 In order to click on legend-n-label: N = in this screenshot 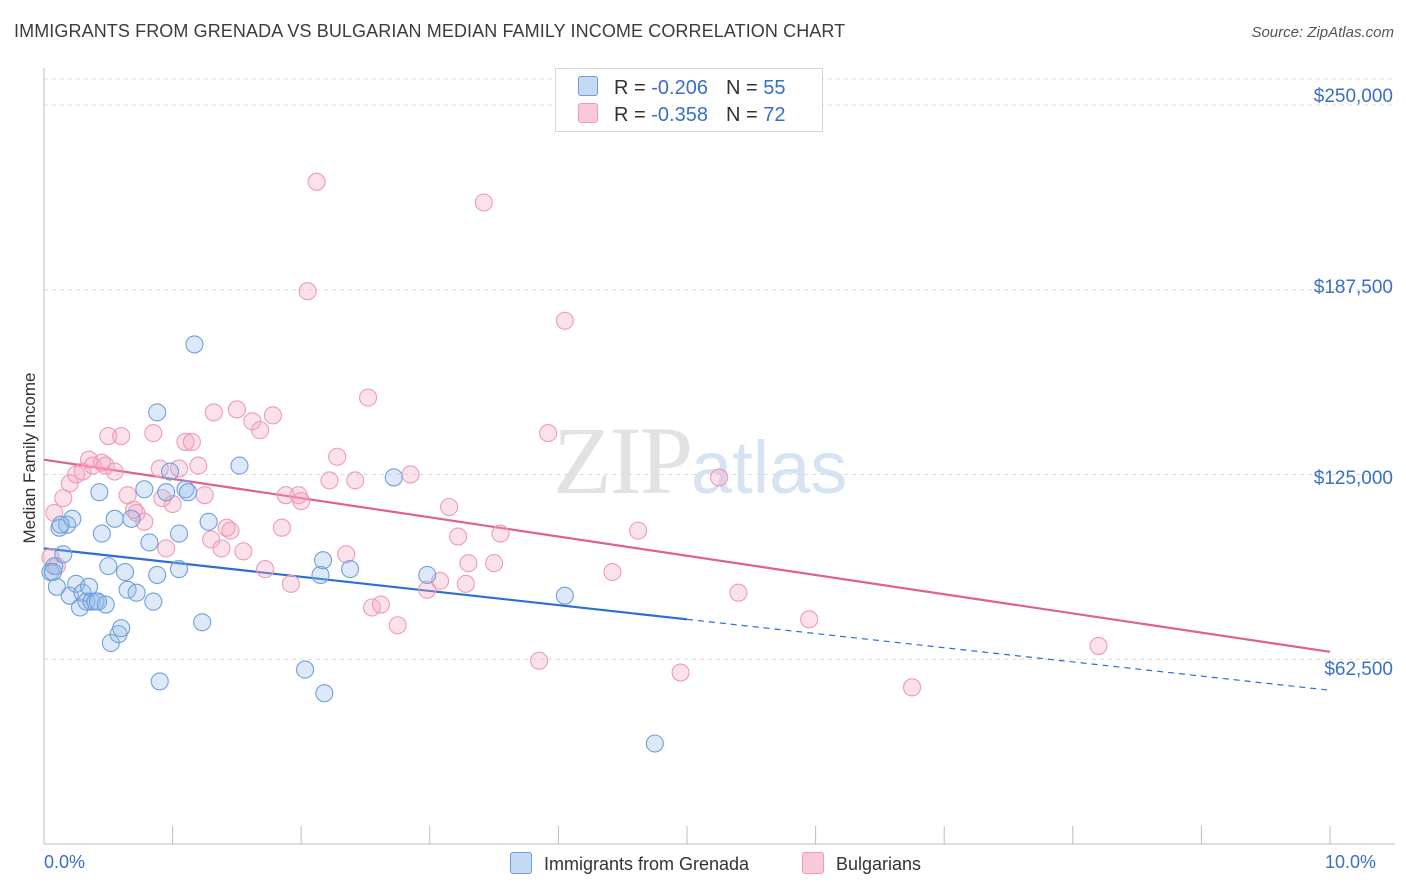, I will do `click(741, 88)`.